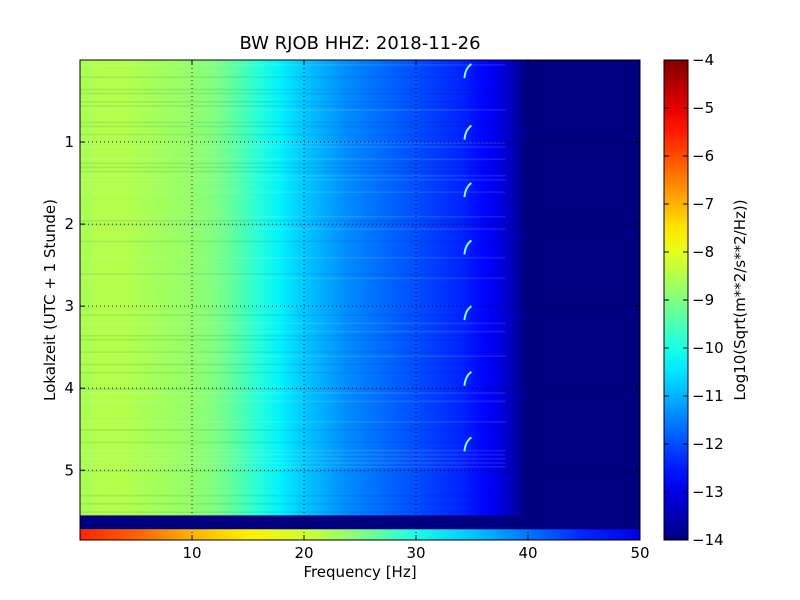 The height and width of the screenshot is (600, 800). I want to click on y-tick-label: 1, so click(69, 142).